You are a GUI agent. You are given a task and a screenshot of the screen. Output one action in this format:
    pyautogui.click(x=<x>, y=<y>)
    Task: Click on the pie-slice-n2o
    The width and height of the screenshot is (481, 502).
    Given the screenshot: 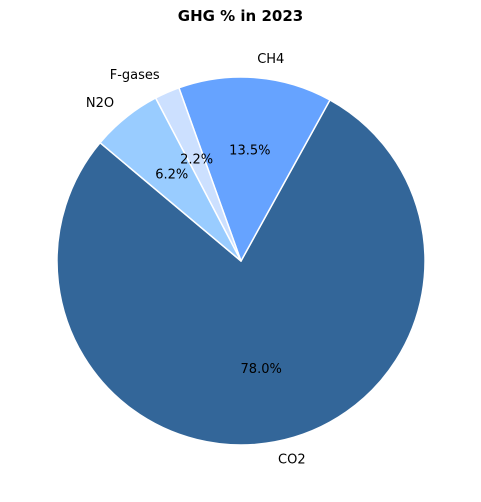 What is the action you would take?
    pyautogui.click(x=170, y=179)
    